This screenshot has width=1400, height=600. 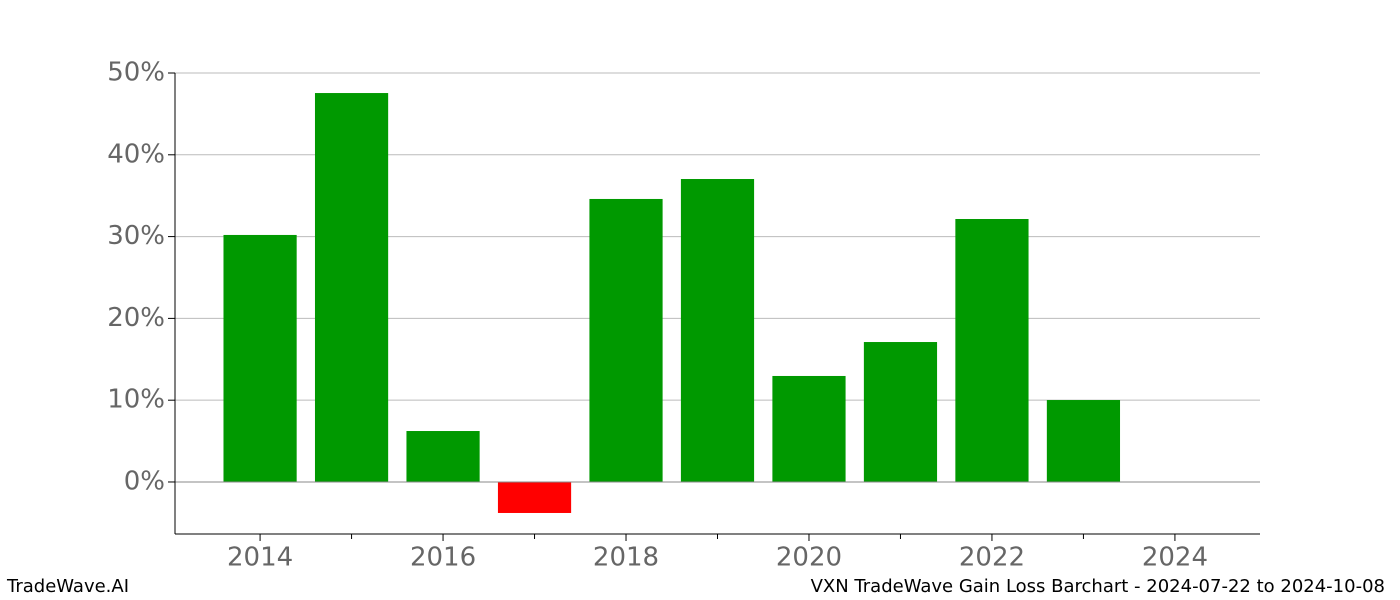 I want to click on x-tick-label: 2020, so click(x=809, y=558).